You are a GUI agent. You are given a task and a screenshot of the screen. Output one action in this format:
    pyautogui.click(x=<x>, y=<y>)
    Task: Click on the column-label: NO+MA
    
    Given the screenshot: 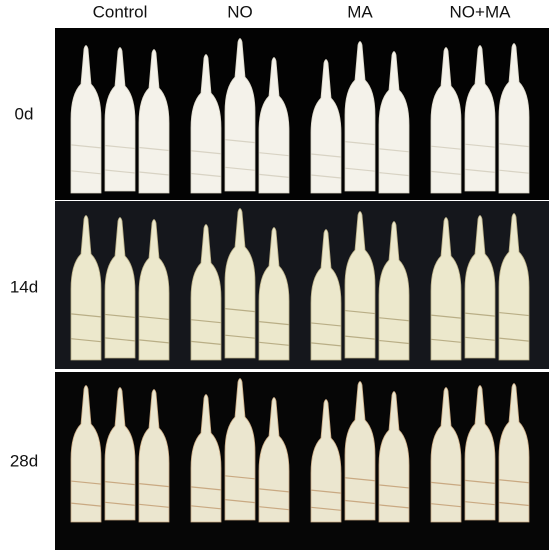 What is the action you would take?
    pyautogui.click(x=481, y=11)
    